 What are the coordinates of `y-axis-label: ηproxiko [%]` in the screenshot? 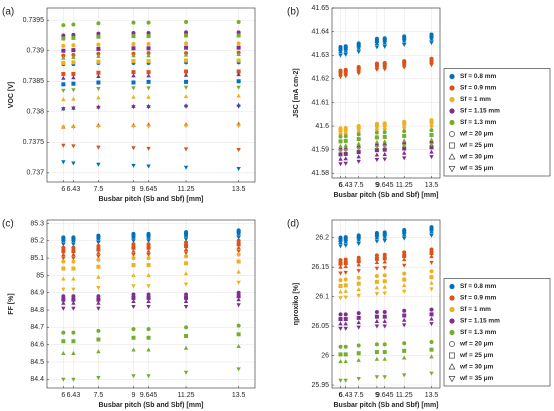 It's located at (296, 304).